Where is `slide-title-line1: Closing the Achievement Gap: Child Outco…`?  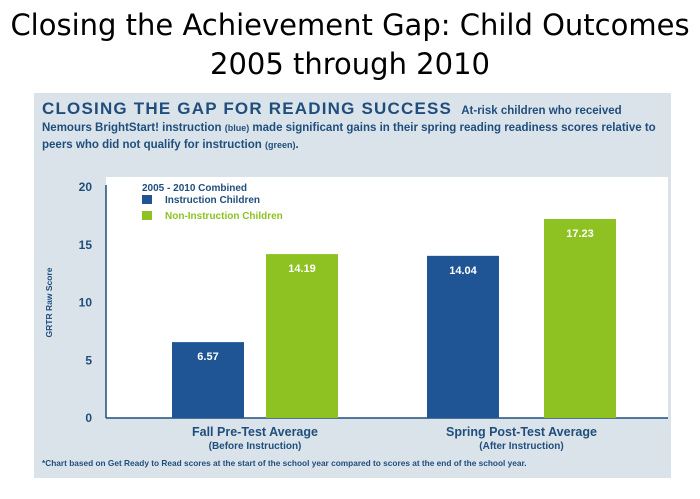
slide-title-line1: Closing the Achievement Gap: Child Outco… is located at coordinates (350, 25).